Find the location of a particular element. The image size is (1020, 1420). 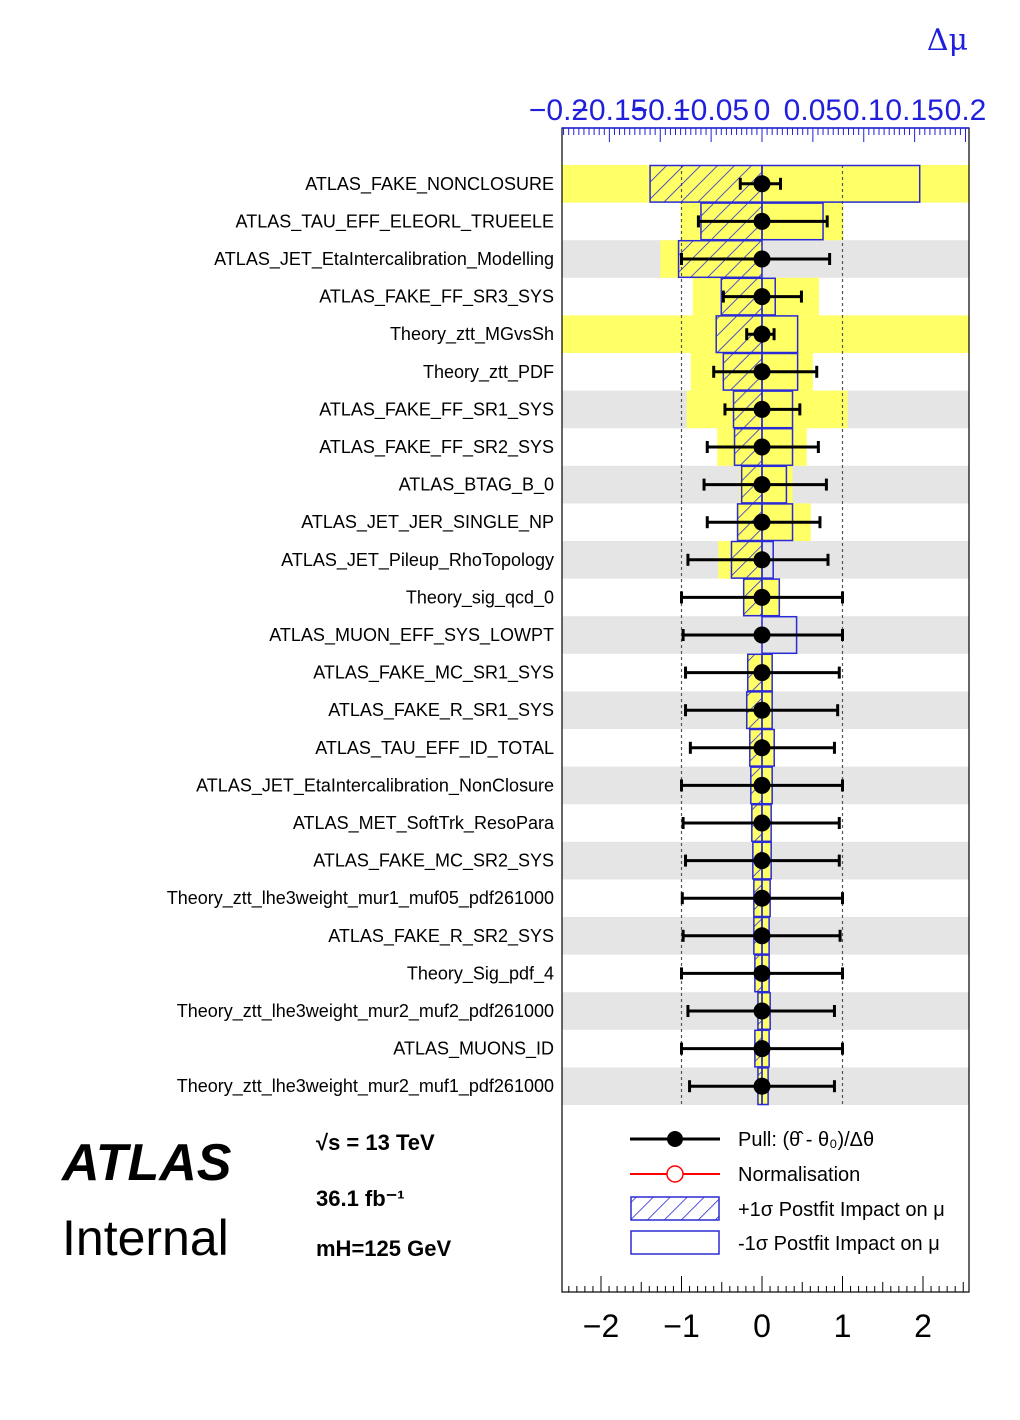

legend-label-plus-impact: +1σ Postfit Impact on μ is located at coordinates (841, 1210).